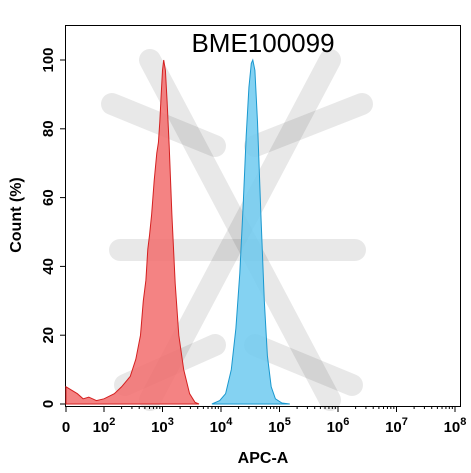  What do you see at coordinates (396, 426) in the screenshot?
I see `x-tick-label: 10⁷` at bounding box center [396, 426].